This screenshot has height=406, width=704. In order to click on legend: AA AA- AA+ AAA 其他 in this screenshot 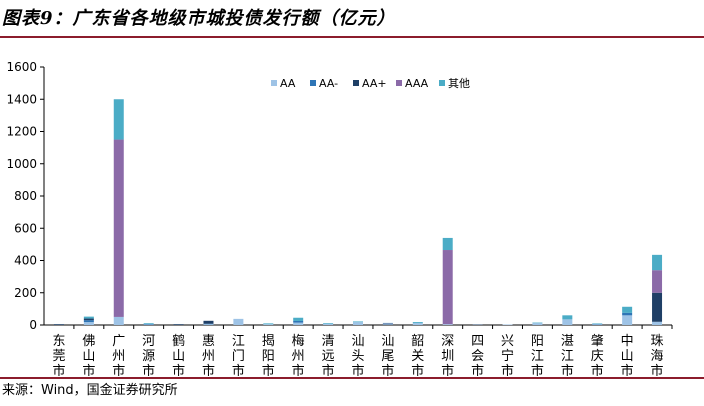, I will do `click(370, 83)`.